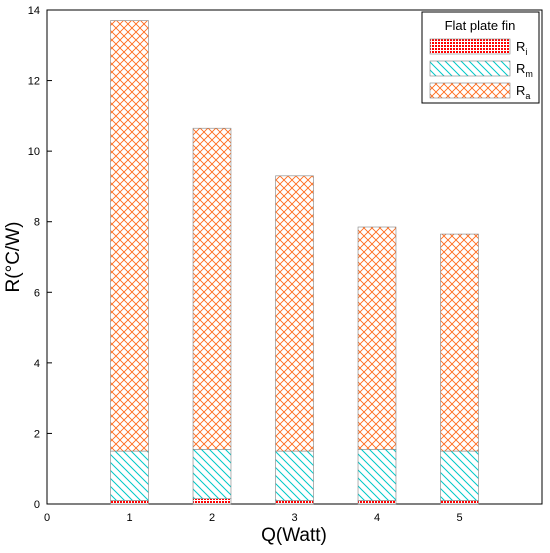 This screenshot has width=550, height=553. I want to click on legend-swatch-rm, so click(470, 68).